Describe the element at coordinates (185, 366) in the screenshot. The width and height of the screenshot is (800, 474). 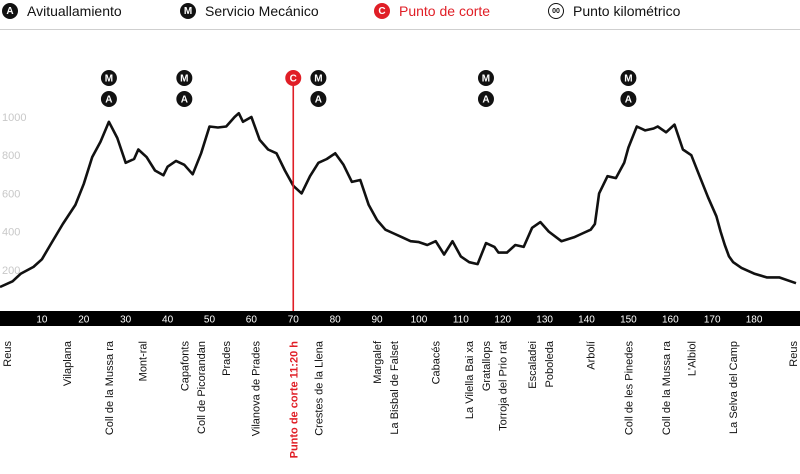
I see `place-label: Capafonts` at that location.